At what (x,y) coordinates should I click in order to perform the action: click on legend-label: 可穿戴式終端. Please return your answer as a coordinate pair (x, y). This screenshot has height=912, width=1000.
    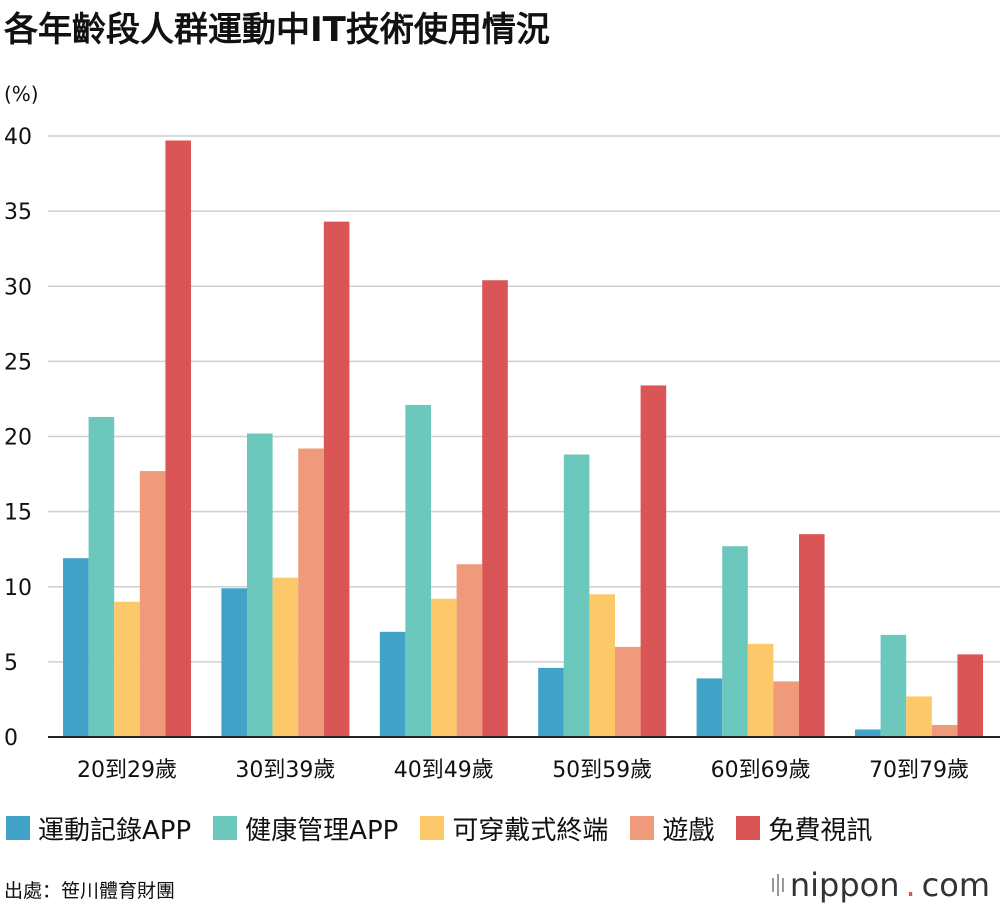
    Looking at the image, I should click on (530, 830).